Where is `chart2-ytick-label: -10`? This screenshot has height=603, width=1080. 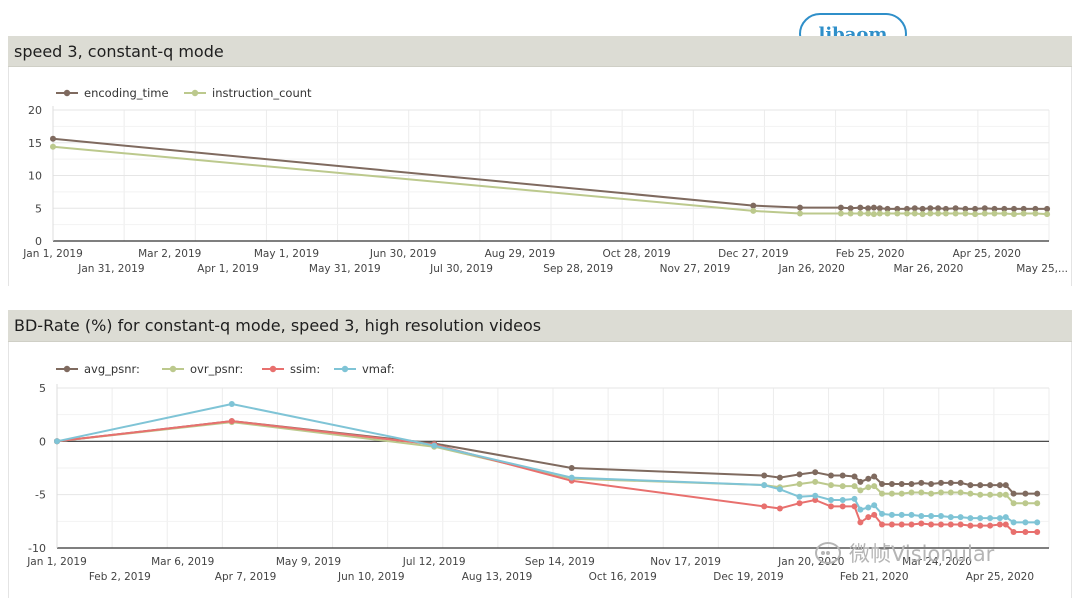 chart2-ytick-label: -10 is located at coordinates (37, 548).